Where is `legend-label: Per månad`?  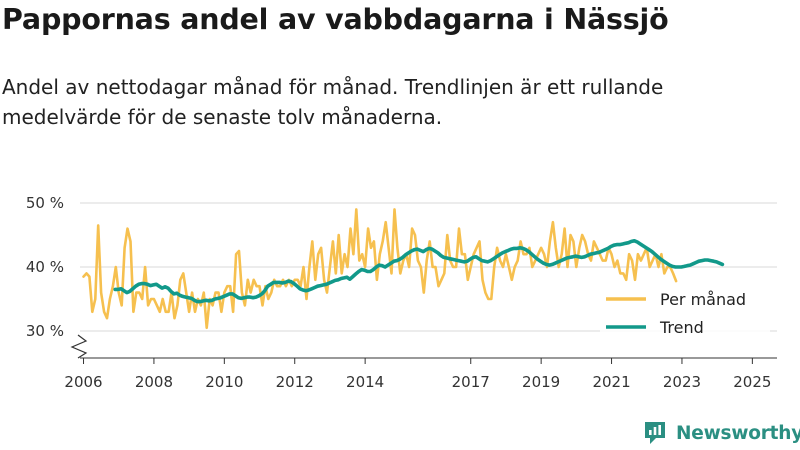 legend-label: Per månad is located at coordinates (703, 299).